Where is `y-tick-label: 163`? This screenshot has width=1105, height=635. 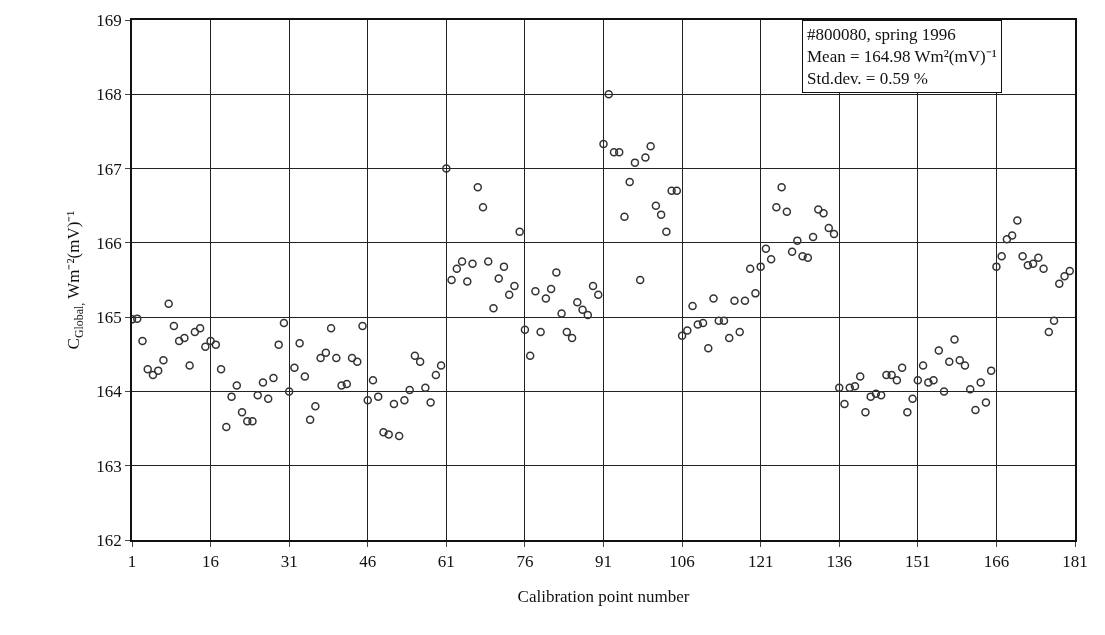 y-tick-label: 163 is located at coordinates (109, 466).